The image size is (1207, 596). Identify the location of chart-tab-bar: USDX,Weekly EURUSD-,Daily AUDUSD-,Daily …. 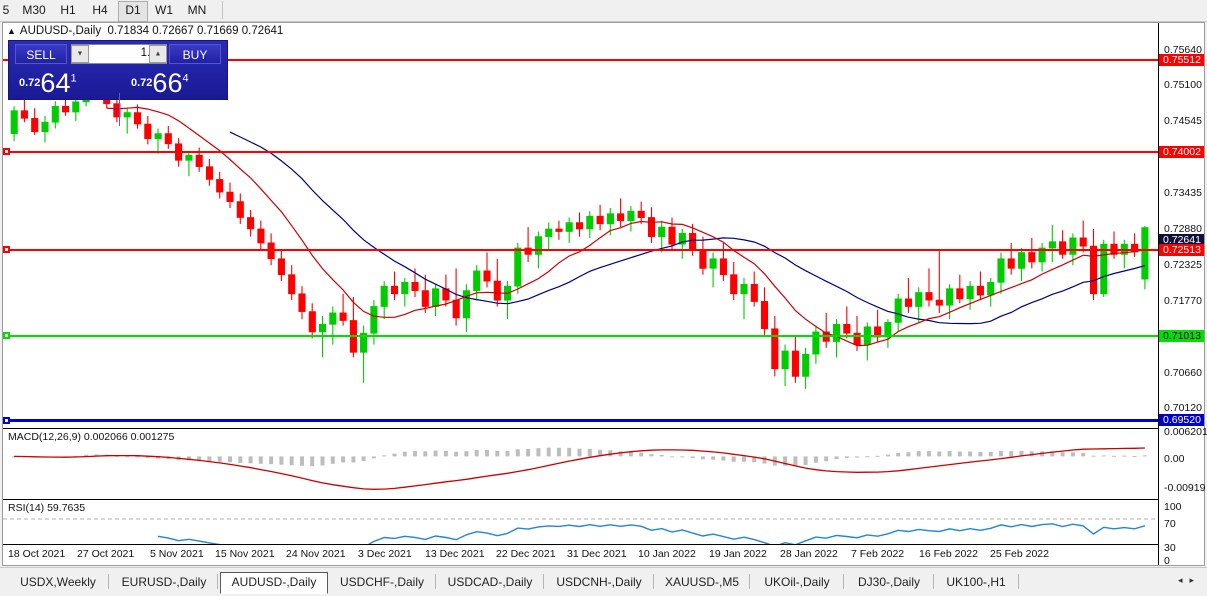
(603, 581).